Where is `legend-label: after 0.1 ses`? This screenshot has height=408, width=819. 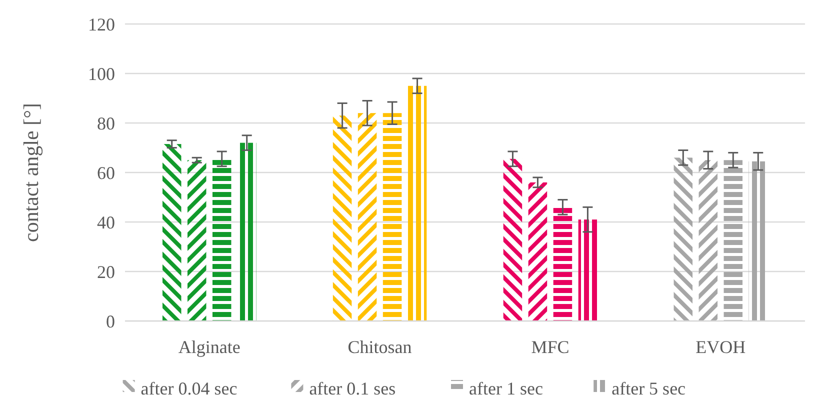 legend-label: after 0.1 ses is located at coordinates (352, 388).